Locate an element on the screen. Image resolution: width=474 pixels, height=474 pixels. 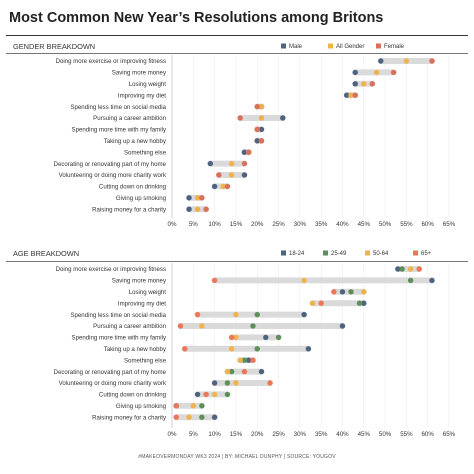
category-label: Volunteering or doing more charity work is located at coordinates (113, 383).